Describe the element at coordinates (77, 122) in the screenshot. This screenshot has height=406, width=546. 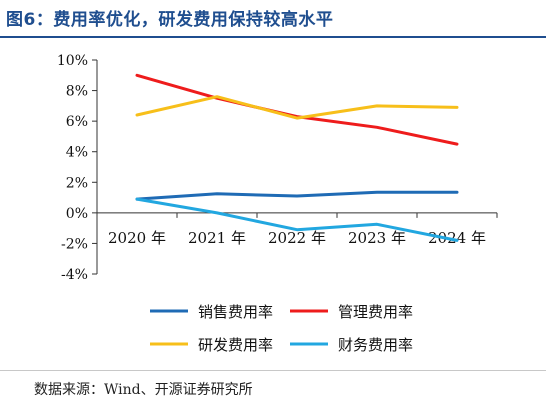
I see `y-tick-label: 6%` at that location.